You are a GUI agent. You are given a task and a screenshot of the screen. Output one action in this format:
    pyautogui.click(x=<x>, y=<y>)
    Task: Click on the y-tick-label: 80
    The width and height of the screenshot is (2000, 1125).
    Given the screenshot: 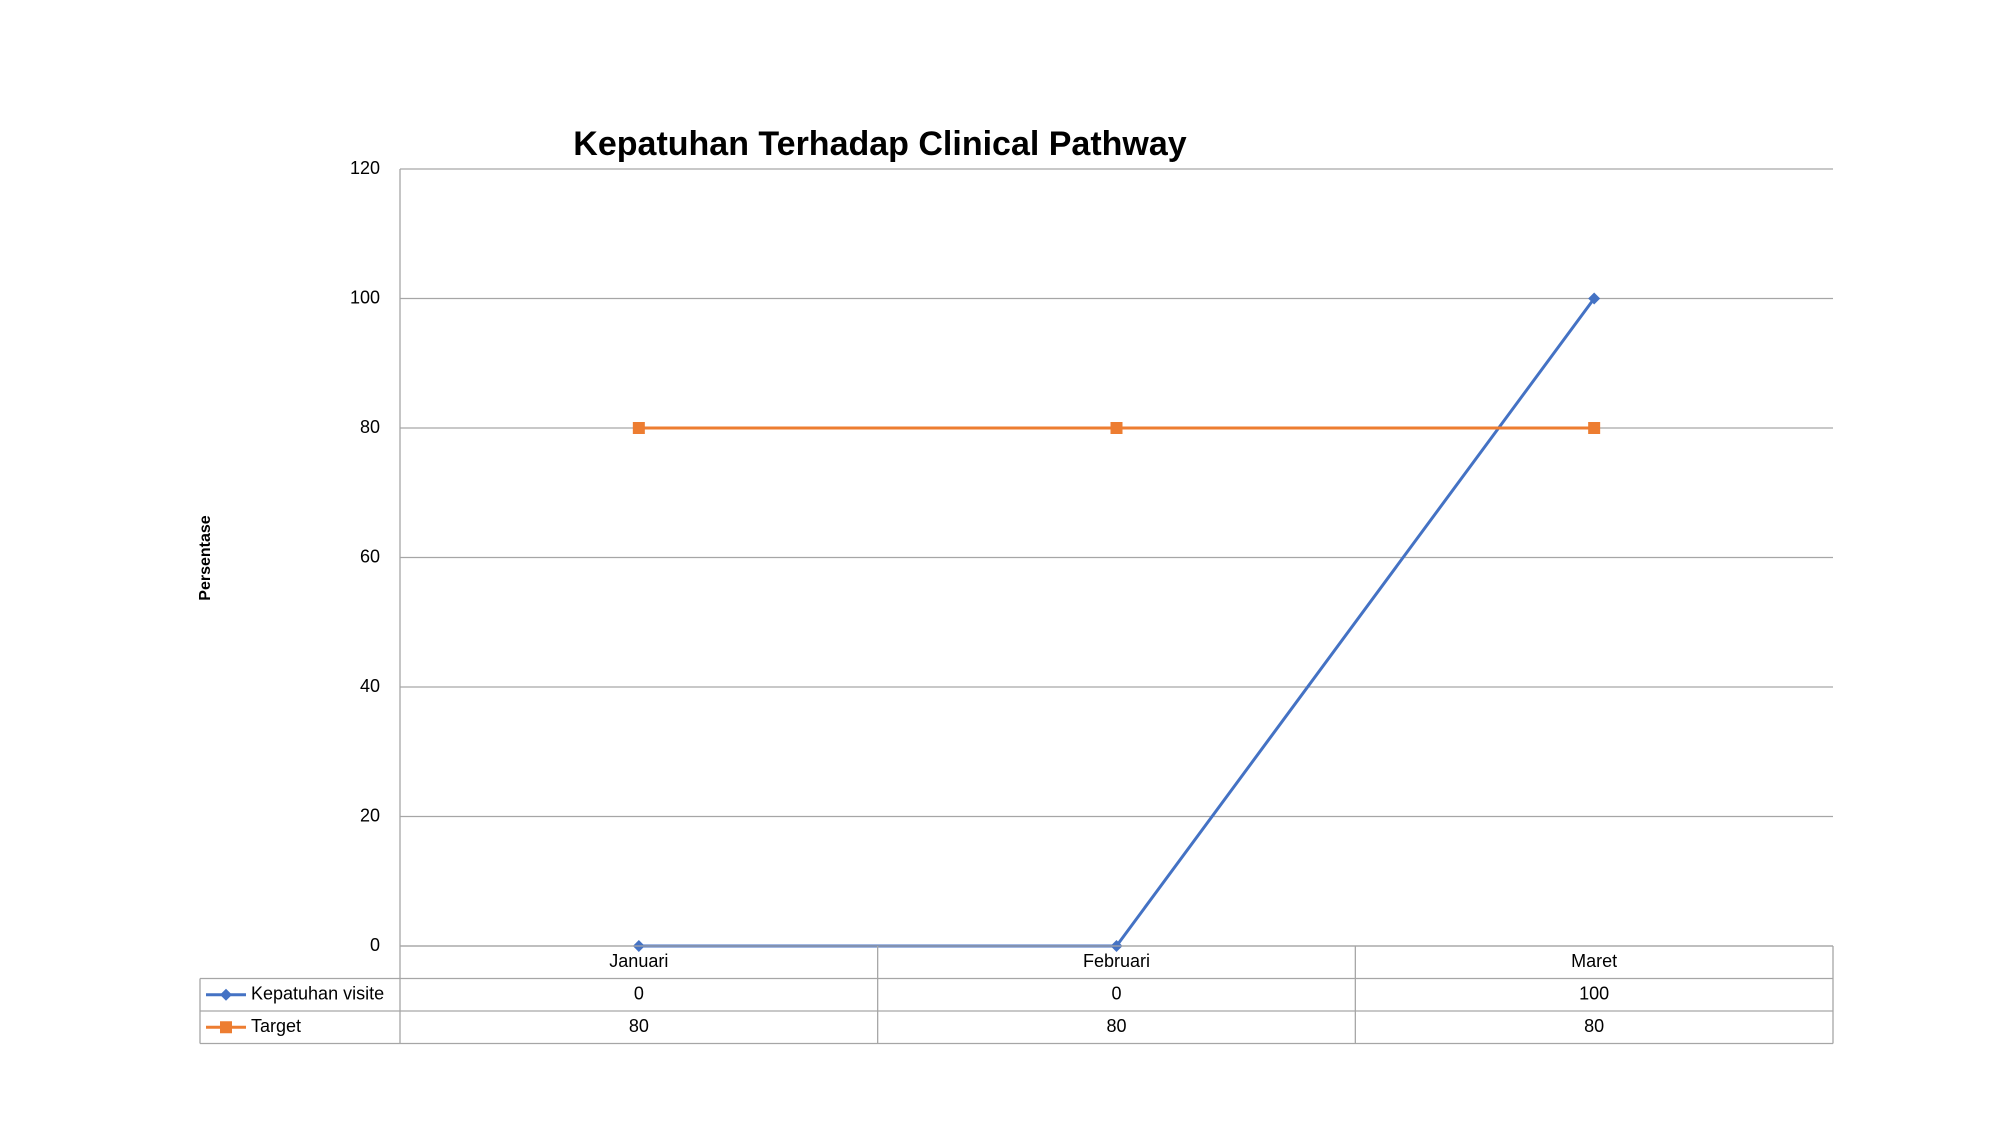 What is the action you would take?
    pyautogui.click(x=370, y=427)
    